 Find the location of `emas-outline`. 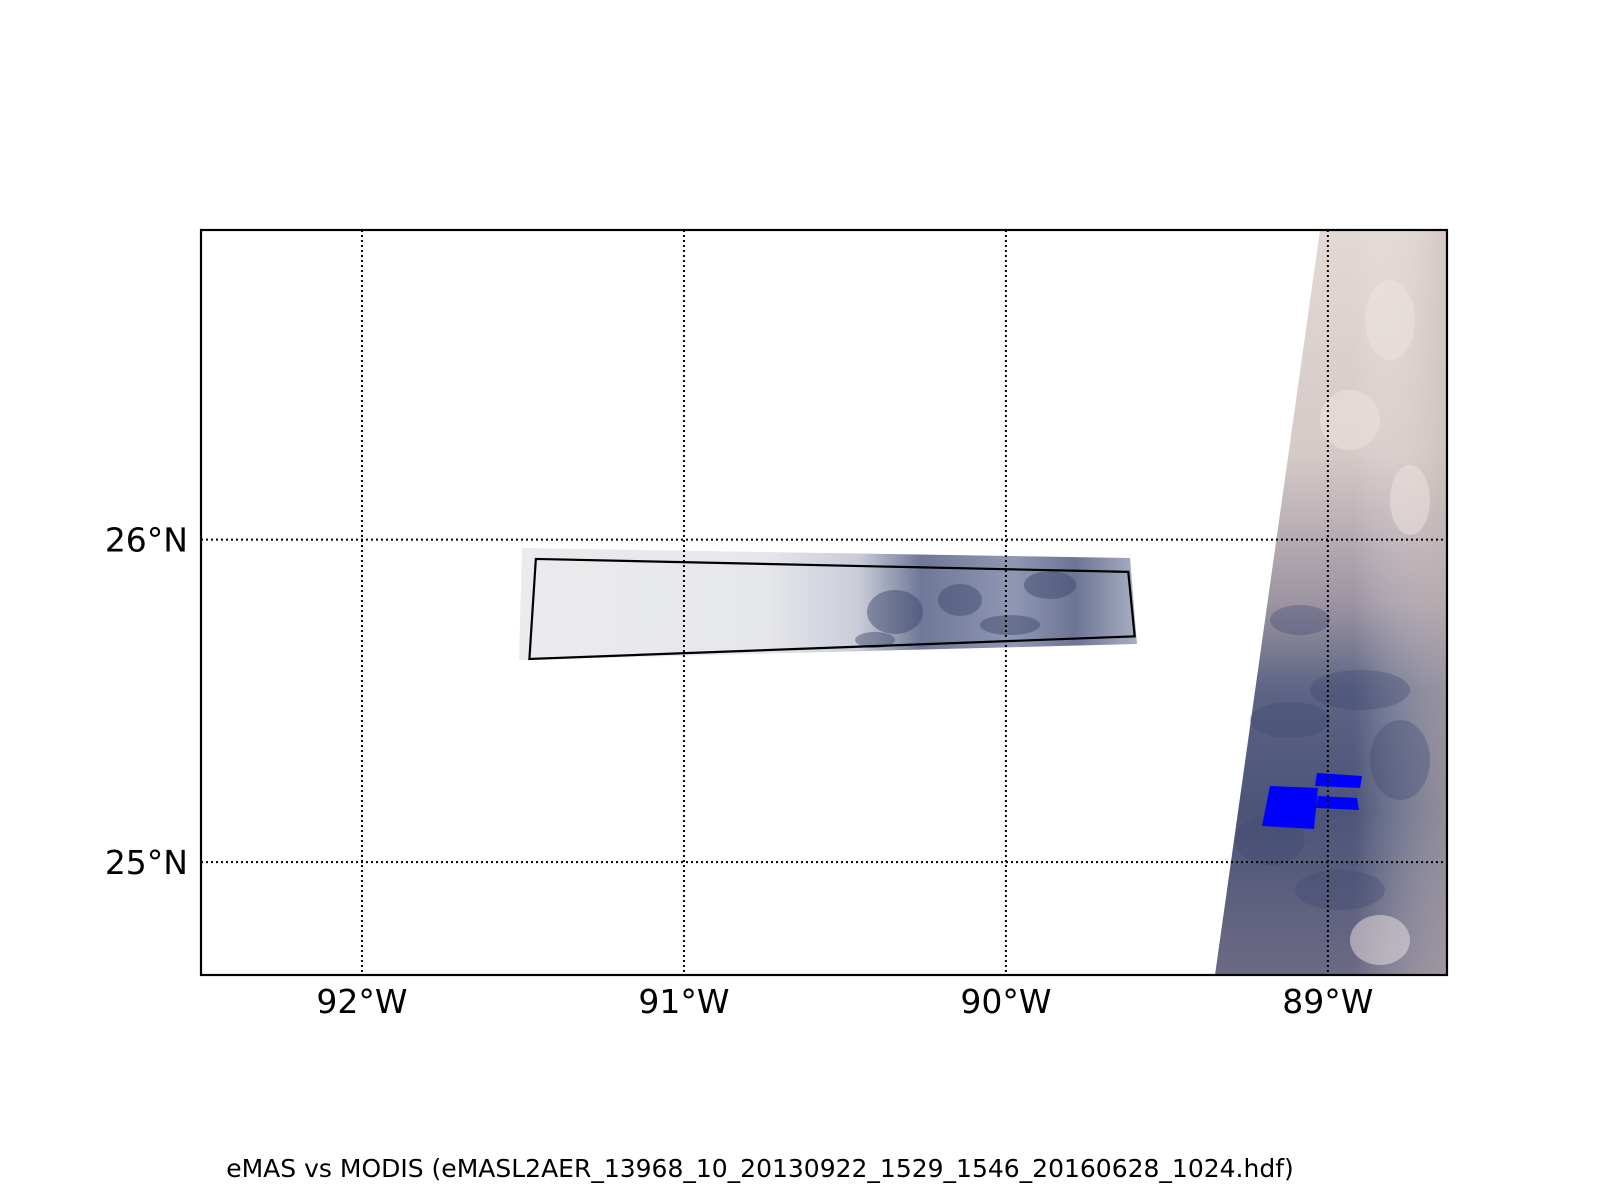

emas-outline is located at coordinates (832, 609).